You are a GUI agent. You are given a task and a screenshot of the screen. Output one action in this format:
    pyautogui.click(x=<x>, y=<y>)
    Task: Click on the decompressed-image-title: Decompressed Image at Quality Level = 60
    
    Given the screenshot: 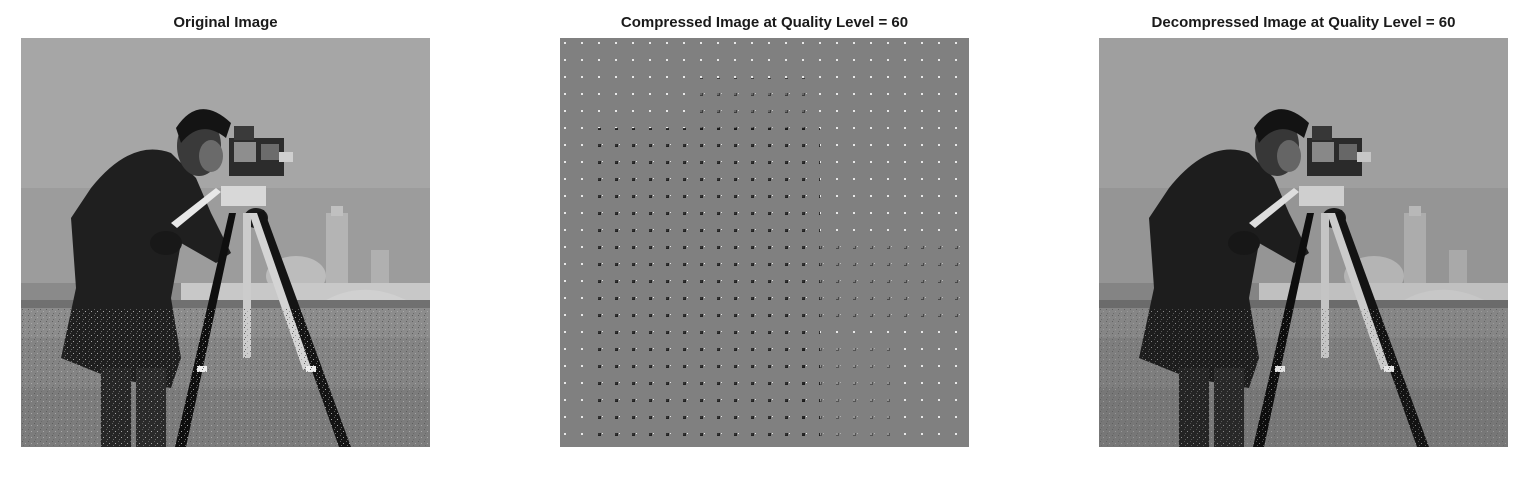 What is the action you would take?
    pyautogui.click(x=1303, y=22)
    